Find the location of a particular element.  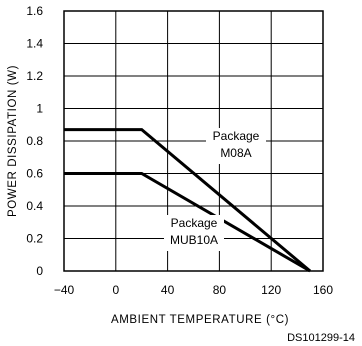

annotation-line: MUB10A is located at coordinates (194, 240).